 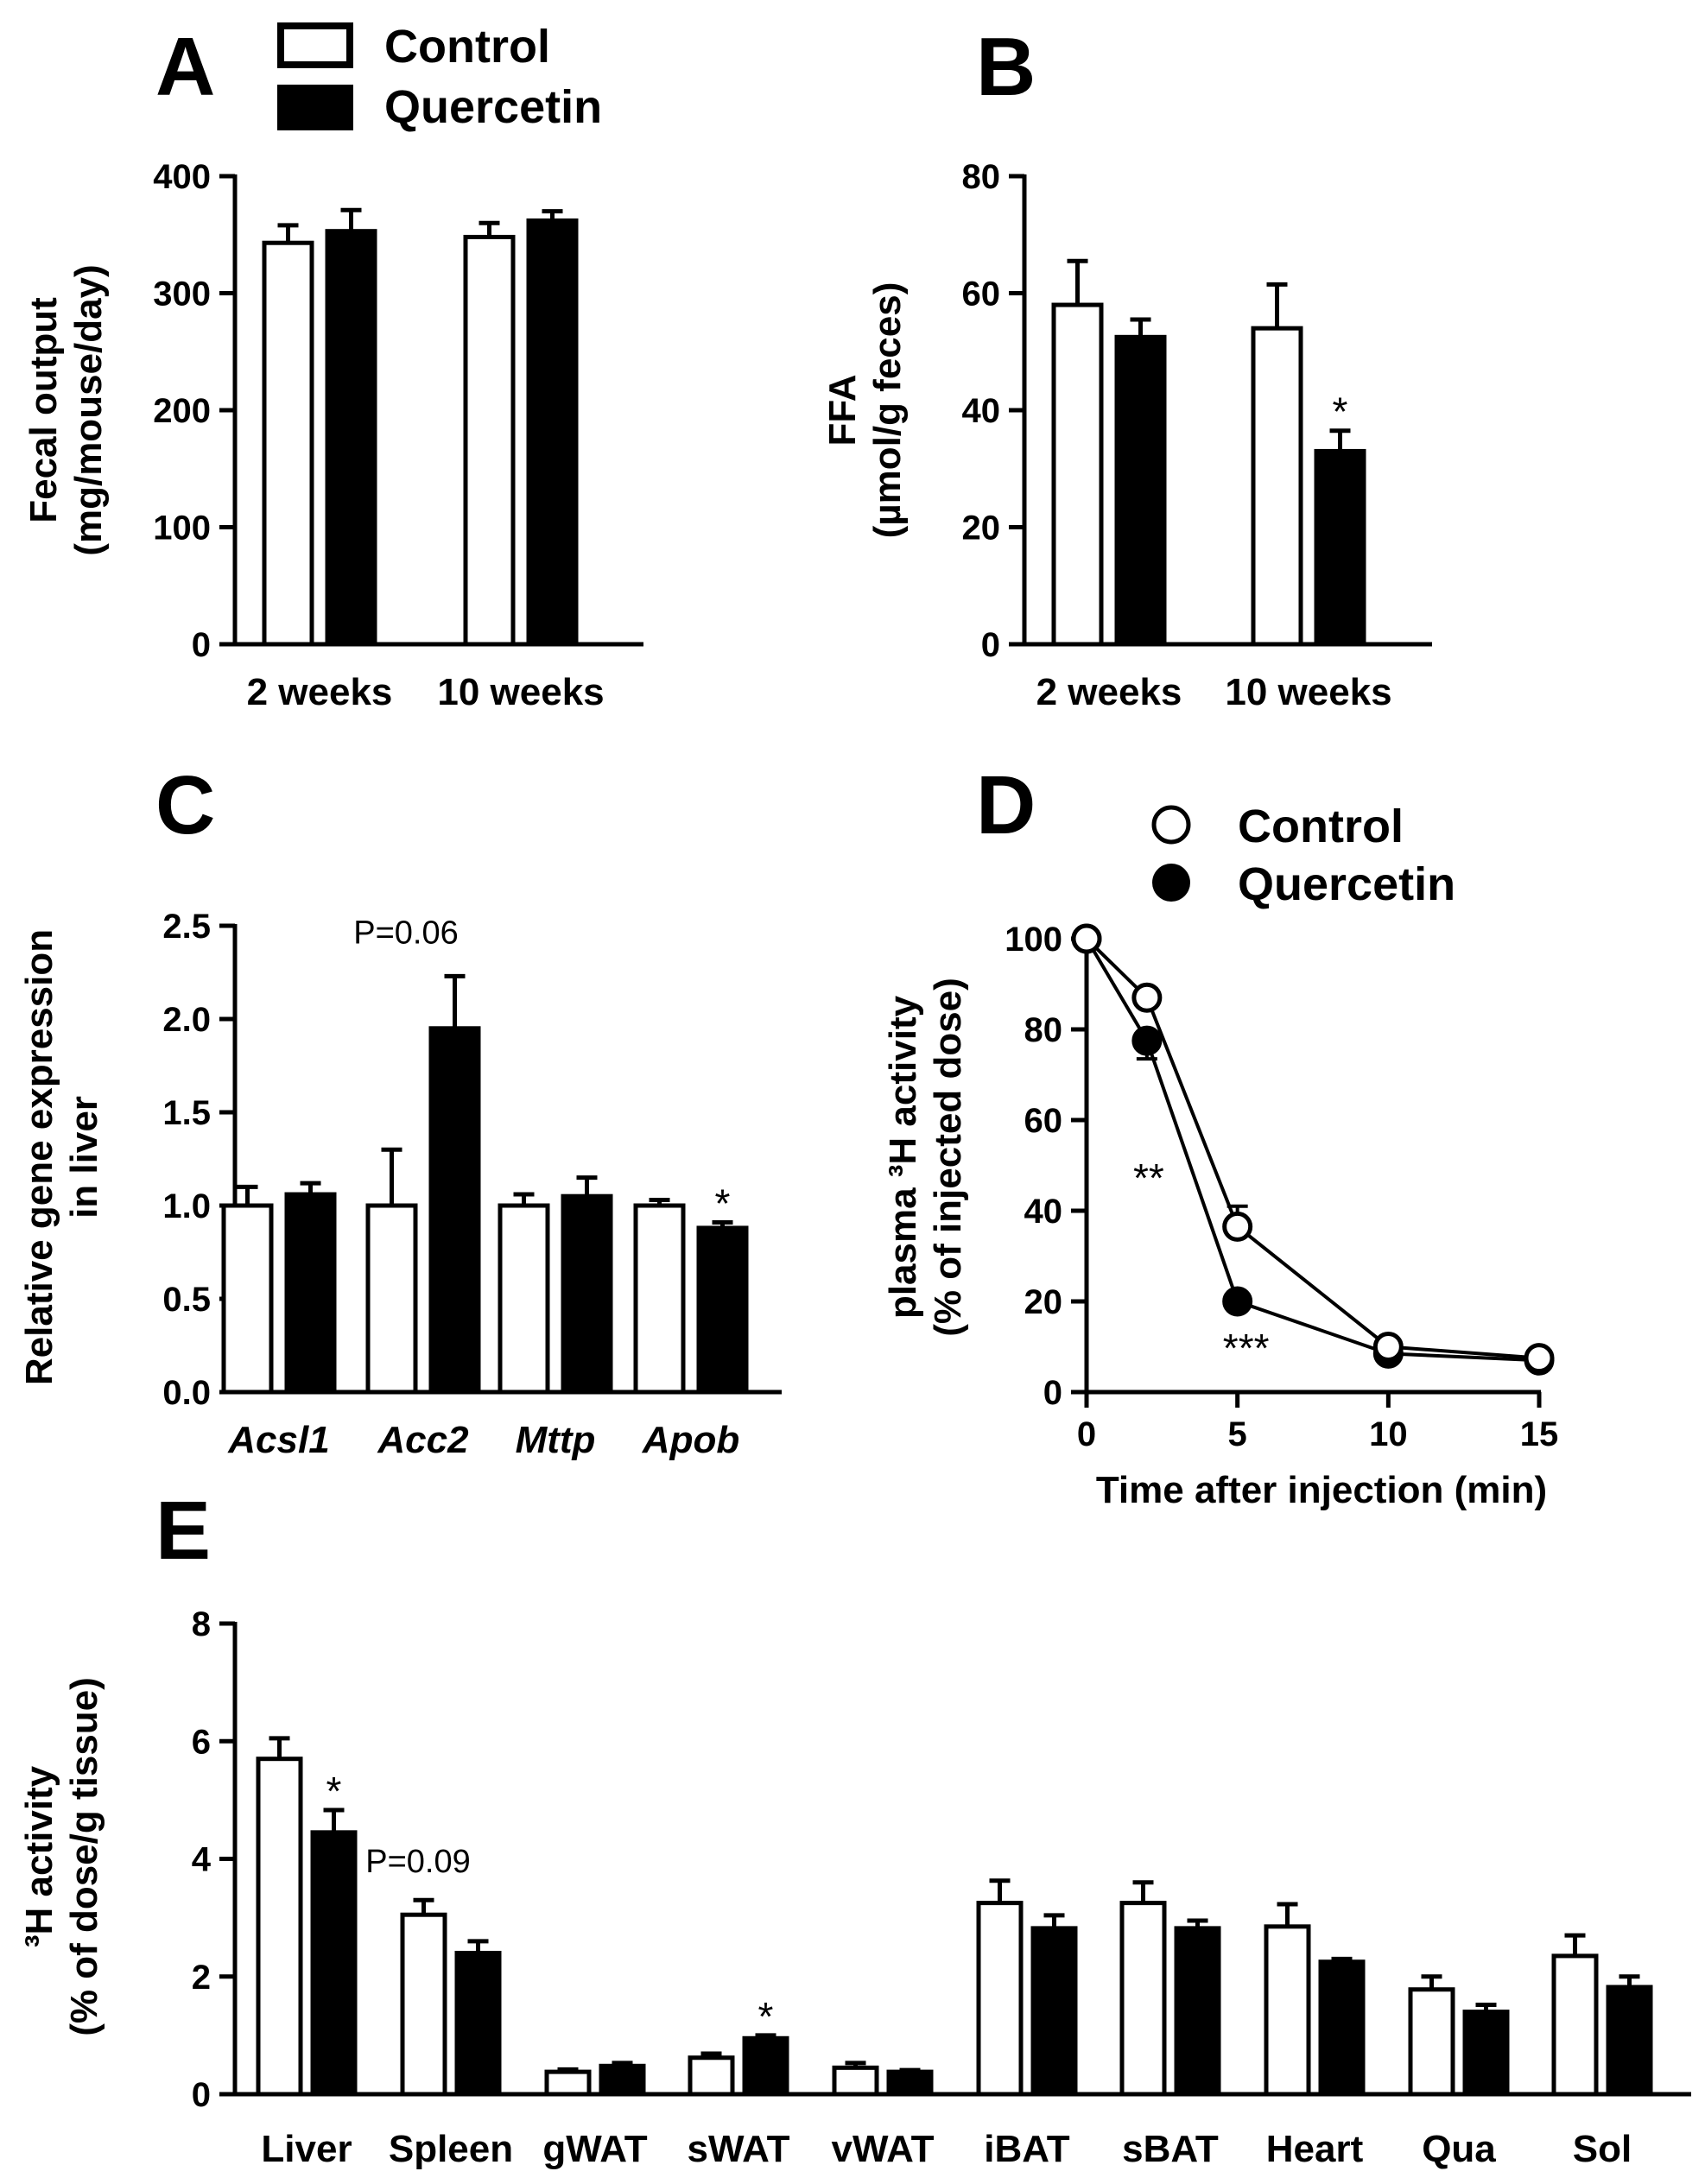 What do you see at coordinates (1027, 2149) in the screenshot?
I see `E-category-label: iBAT` at bounding box center [1027, 2149].